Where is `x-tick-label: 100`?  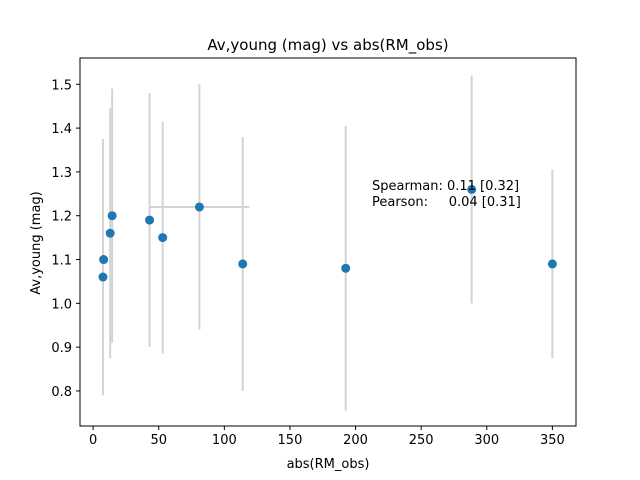 x-tick-label: 100 is located at coordinates (224, 440).